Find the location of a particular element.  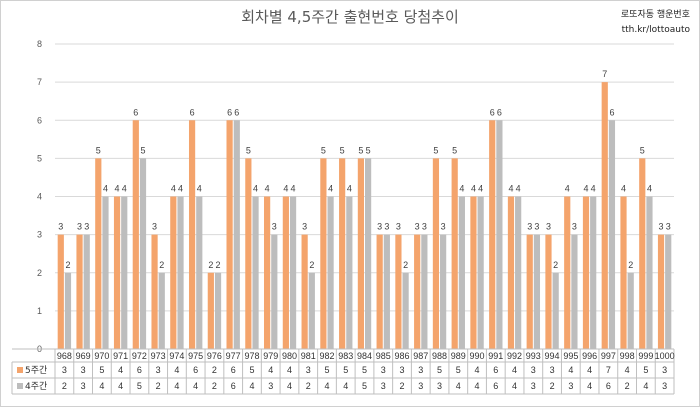

y-tick-label: 3 is located at coordinates (39, 235).